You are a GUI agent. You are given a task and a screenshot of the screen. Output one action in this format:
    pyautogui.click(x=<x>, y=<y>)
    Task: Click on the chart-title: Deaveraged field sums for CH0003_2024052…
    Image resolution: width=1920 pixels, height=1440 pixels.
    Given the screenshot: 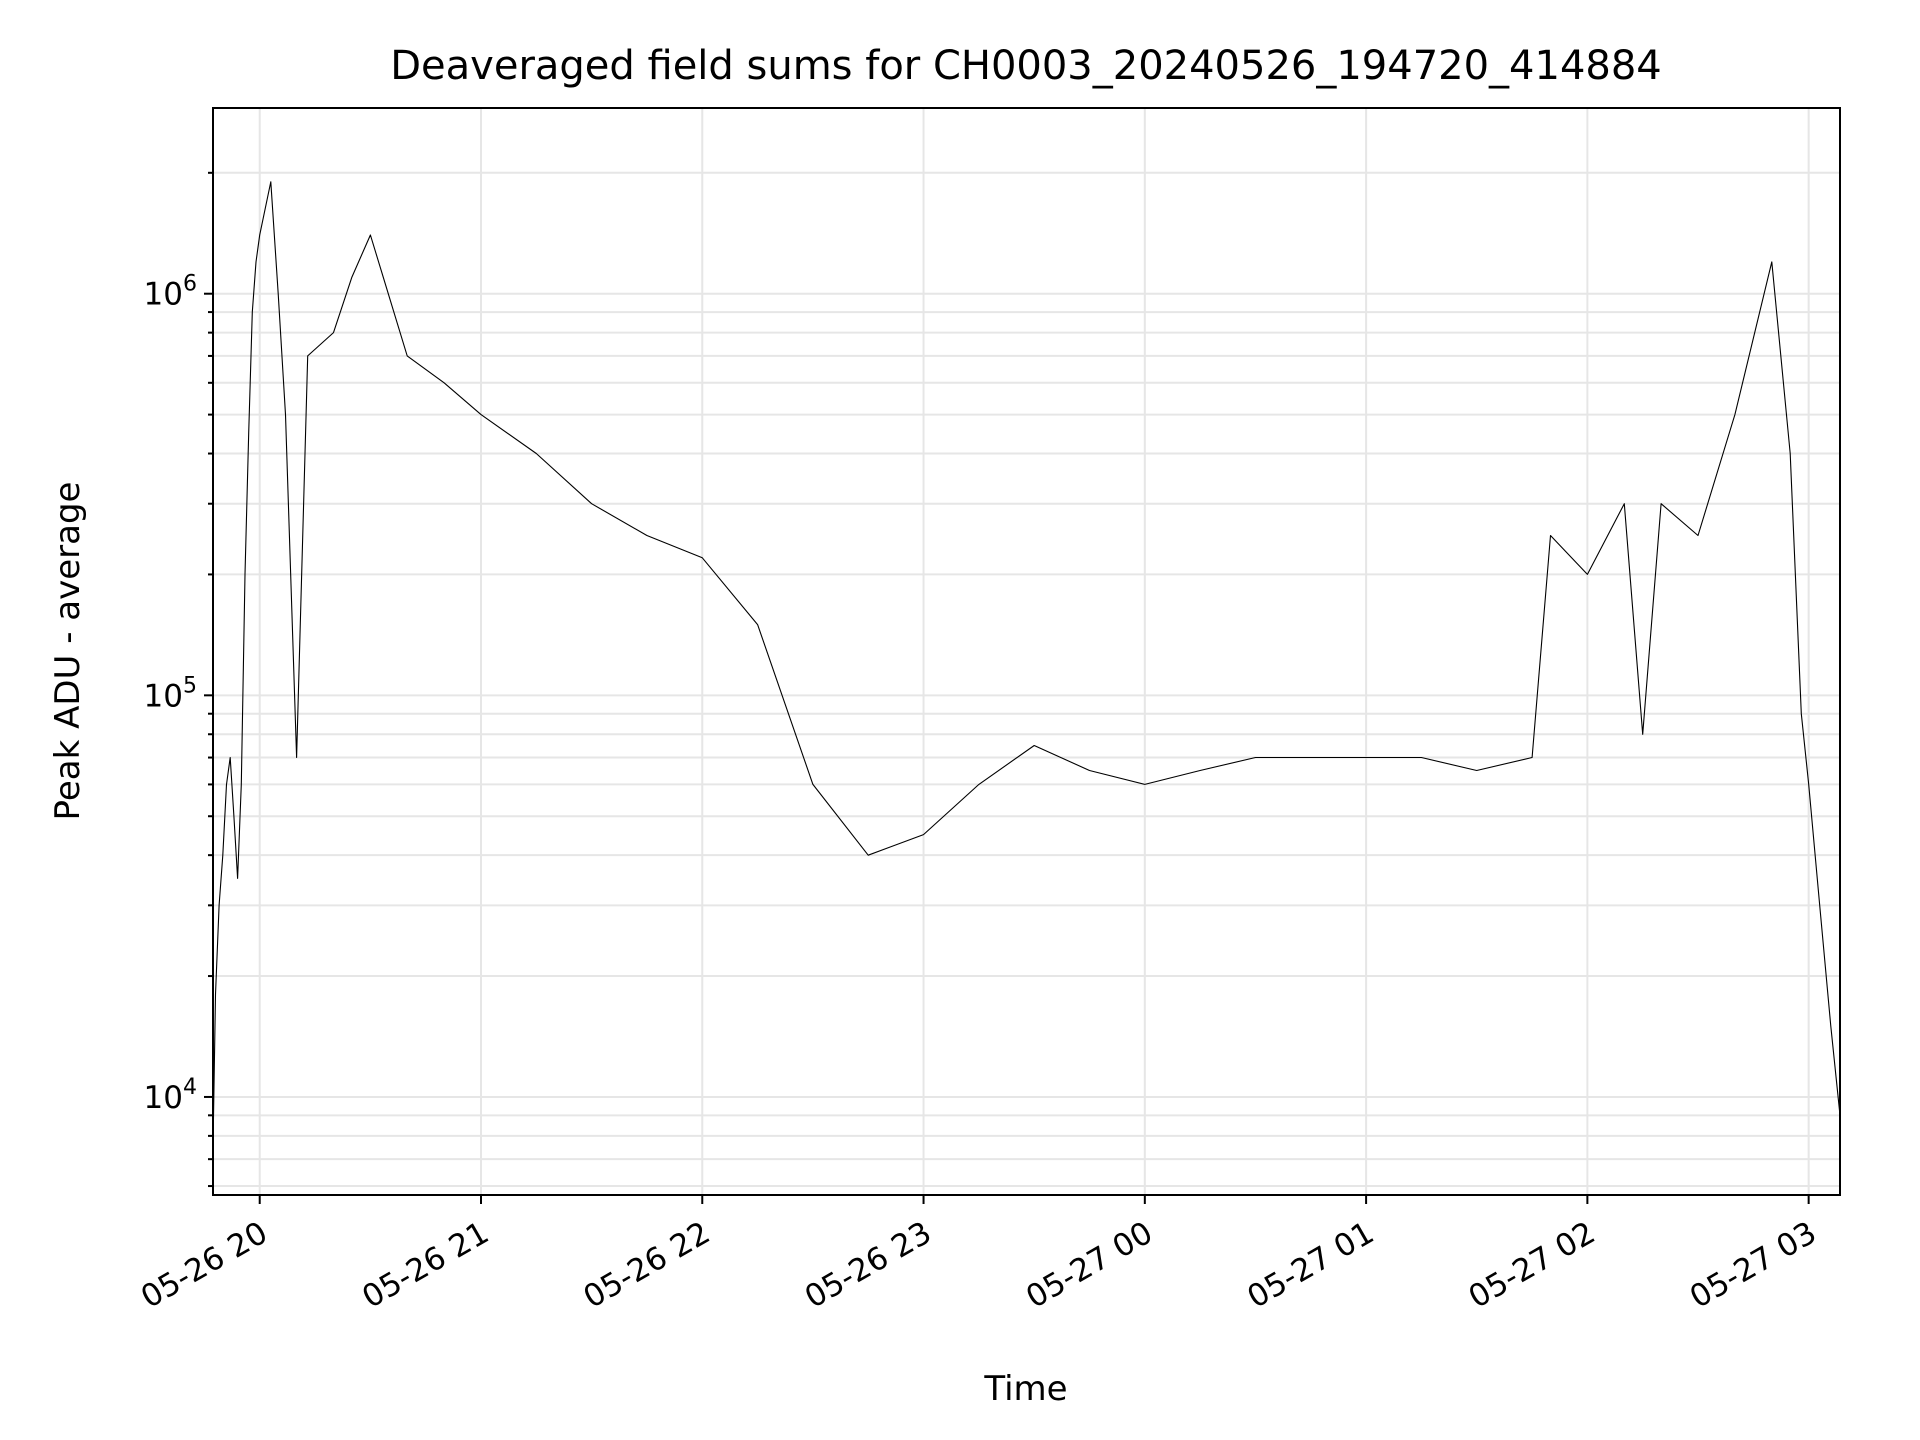 What is the action you would take?
    pyautogui.click(x=1026, y=66)
    